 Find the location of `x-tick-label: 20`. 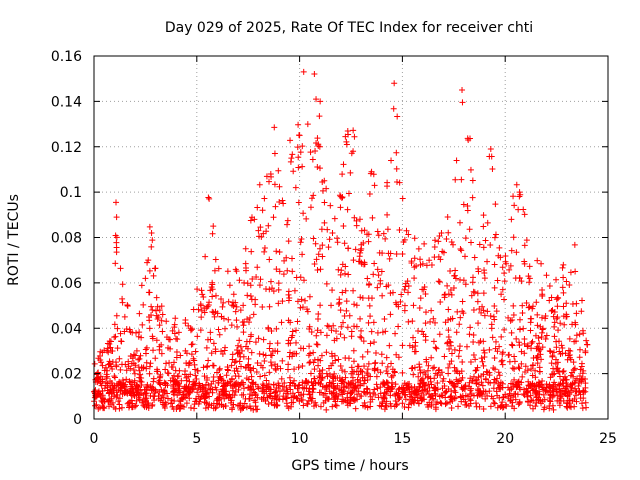

x-tick-label: 20 is located at coordinates (505, 439).